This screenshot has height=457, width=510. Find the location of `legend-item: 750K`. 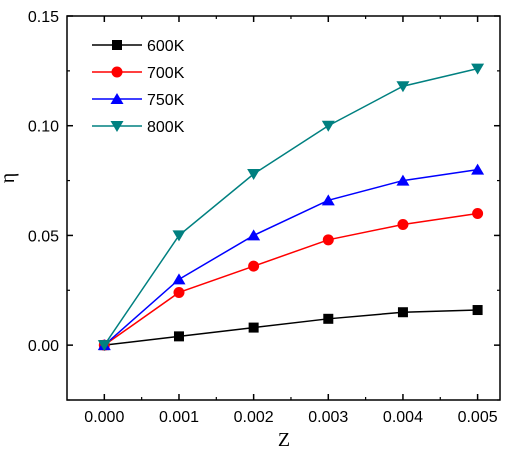

legend-item: 750K is located at coordinates (138, 100).